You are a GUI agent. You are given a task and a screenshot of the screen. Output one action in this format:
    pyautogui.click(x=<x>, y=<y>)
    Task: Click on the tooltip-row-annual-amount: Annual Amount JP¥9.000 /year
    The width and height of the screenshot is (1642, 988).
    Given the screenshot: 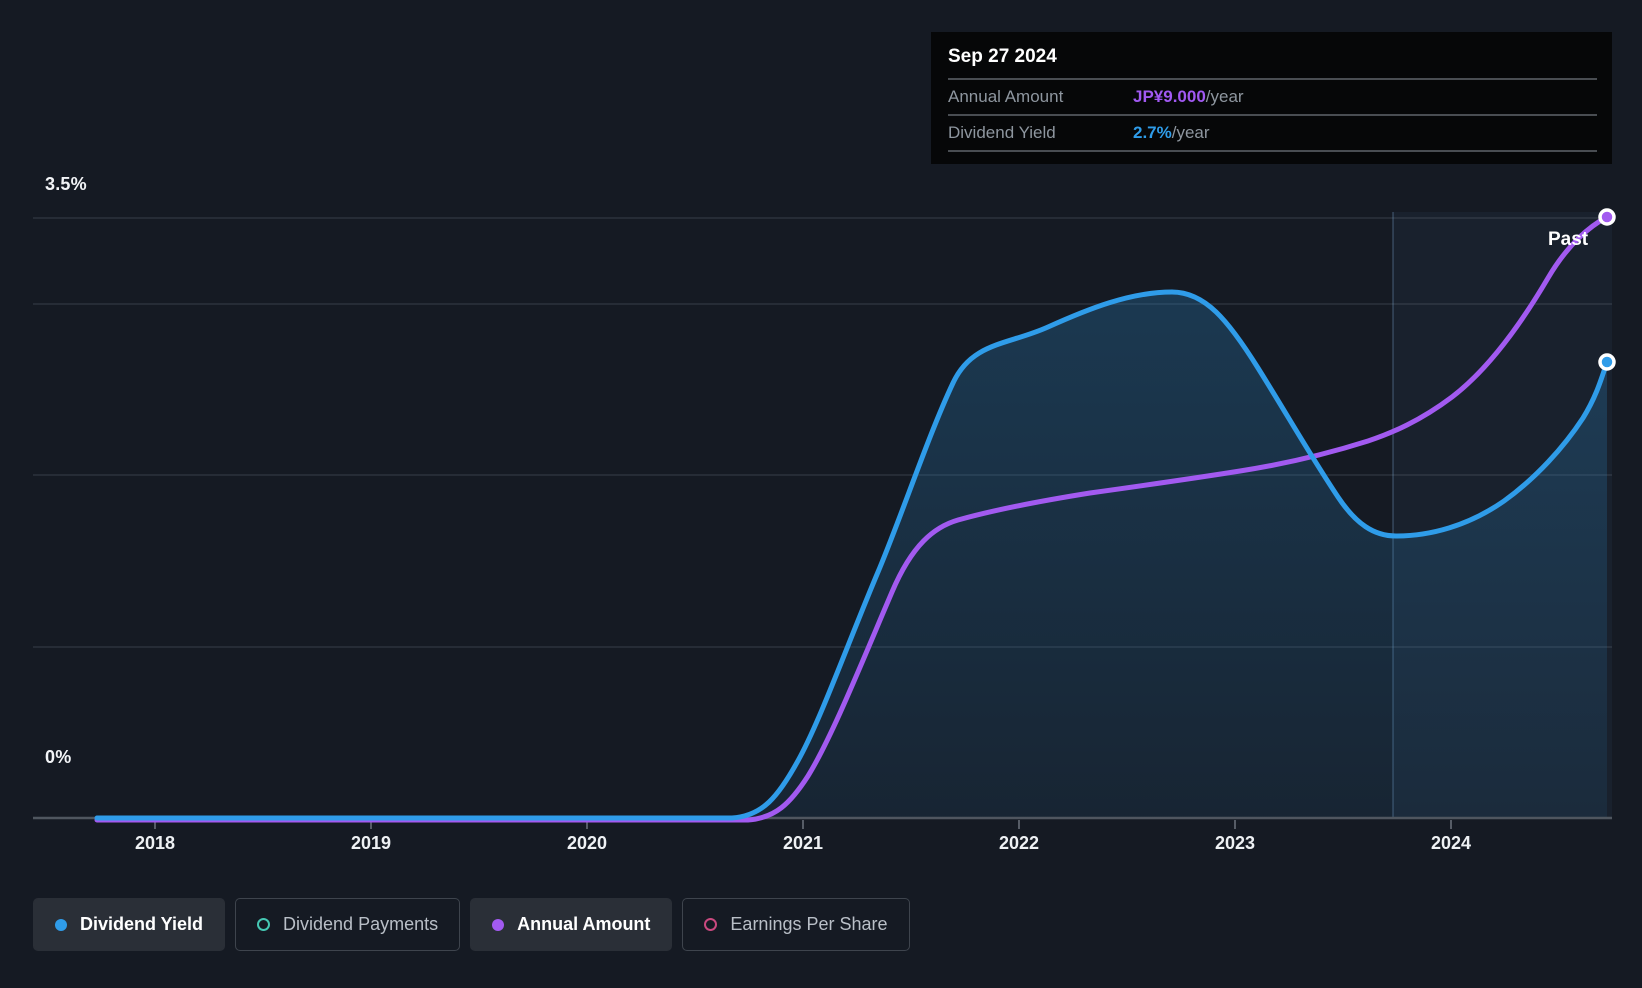 What is the action you would take?
    pyautogui.click(x=1272, y=96)
    